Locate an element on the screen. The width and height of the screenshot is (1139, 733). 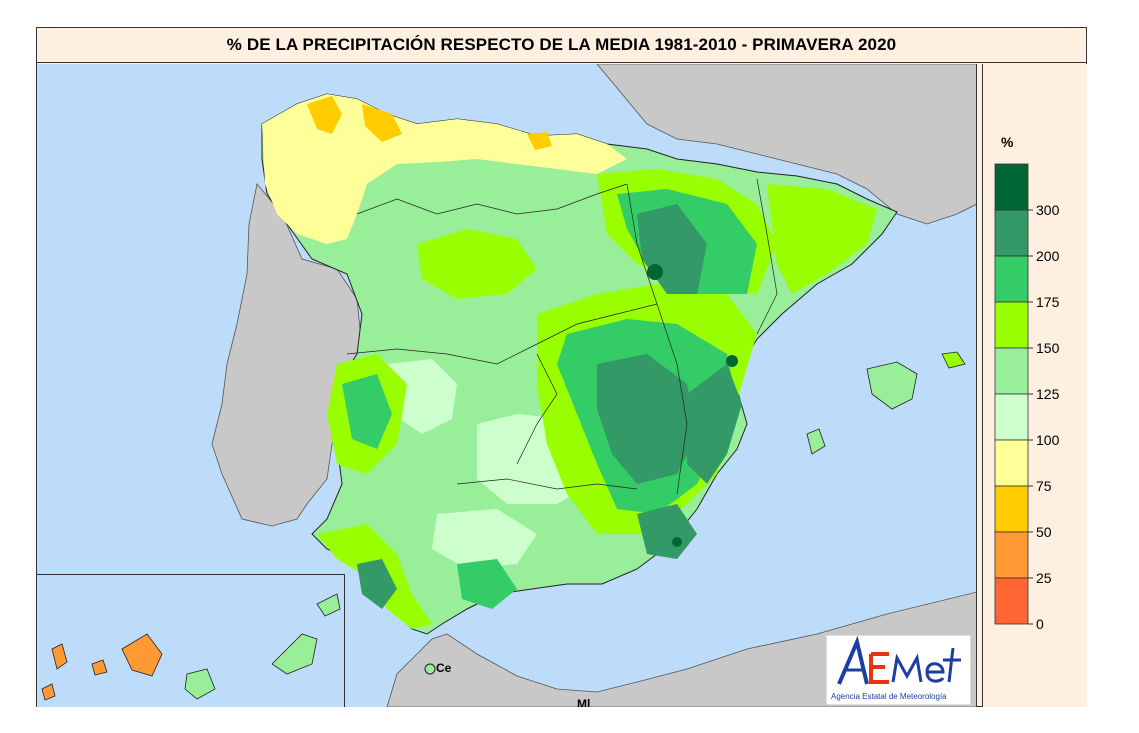
canary-inset is located at coordinates (191, 640).